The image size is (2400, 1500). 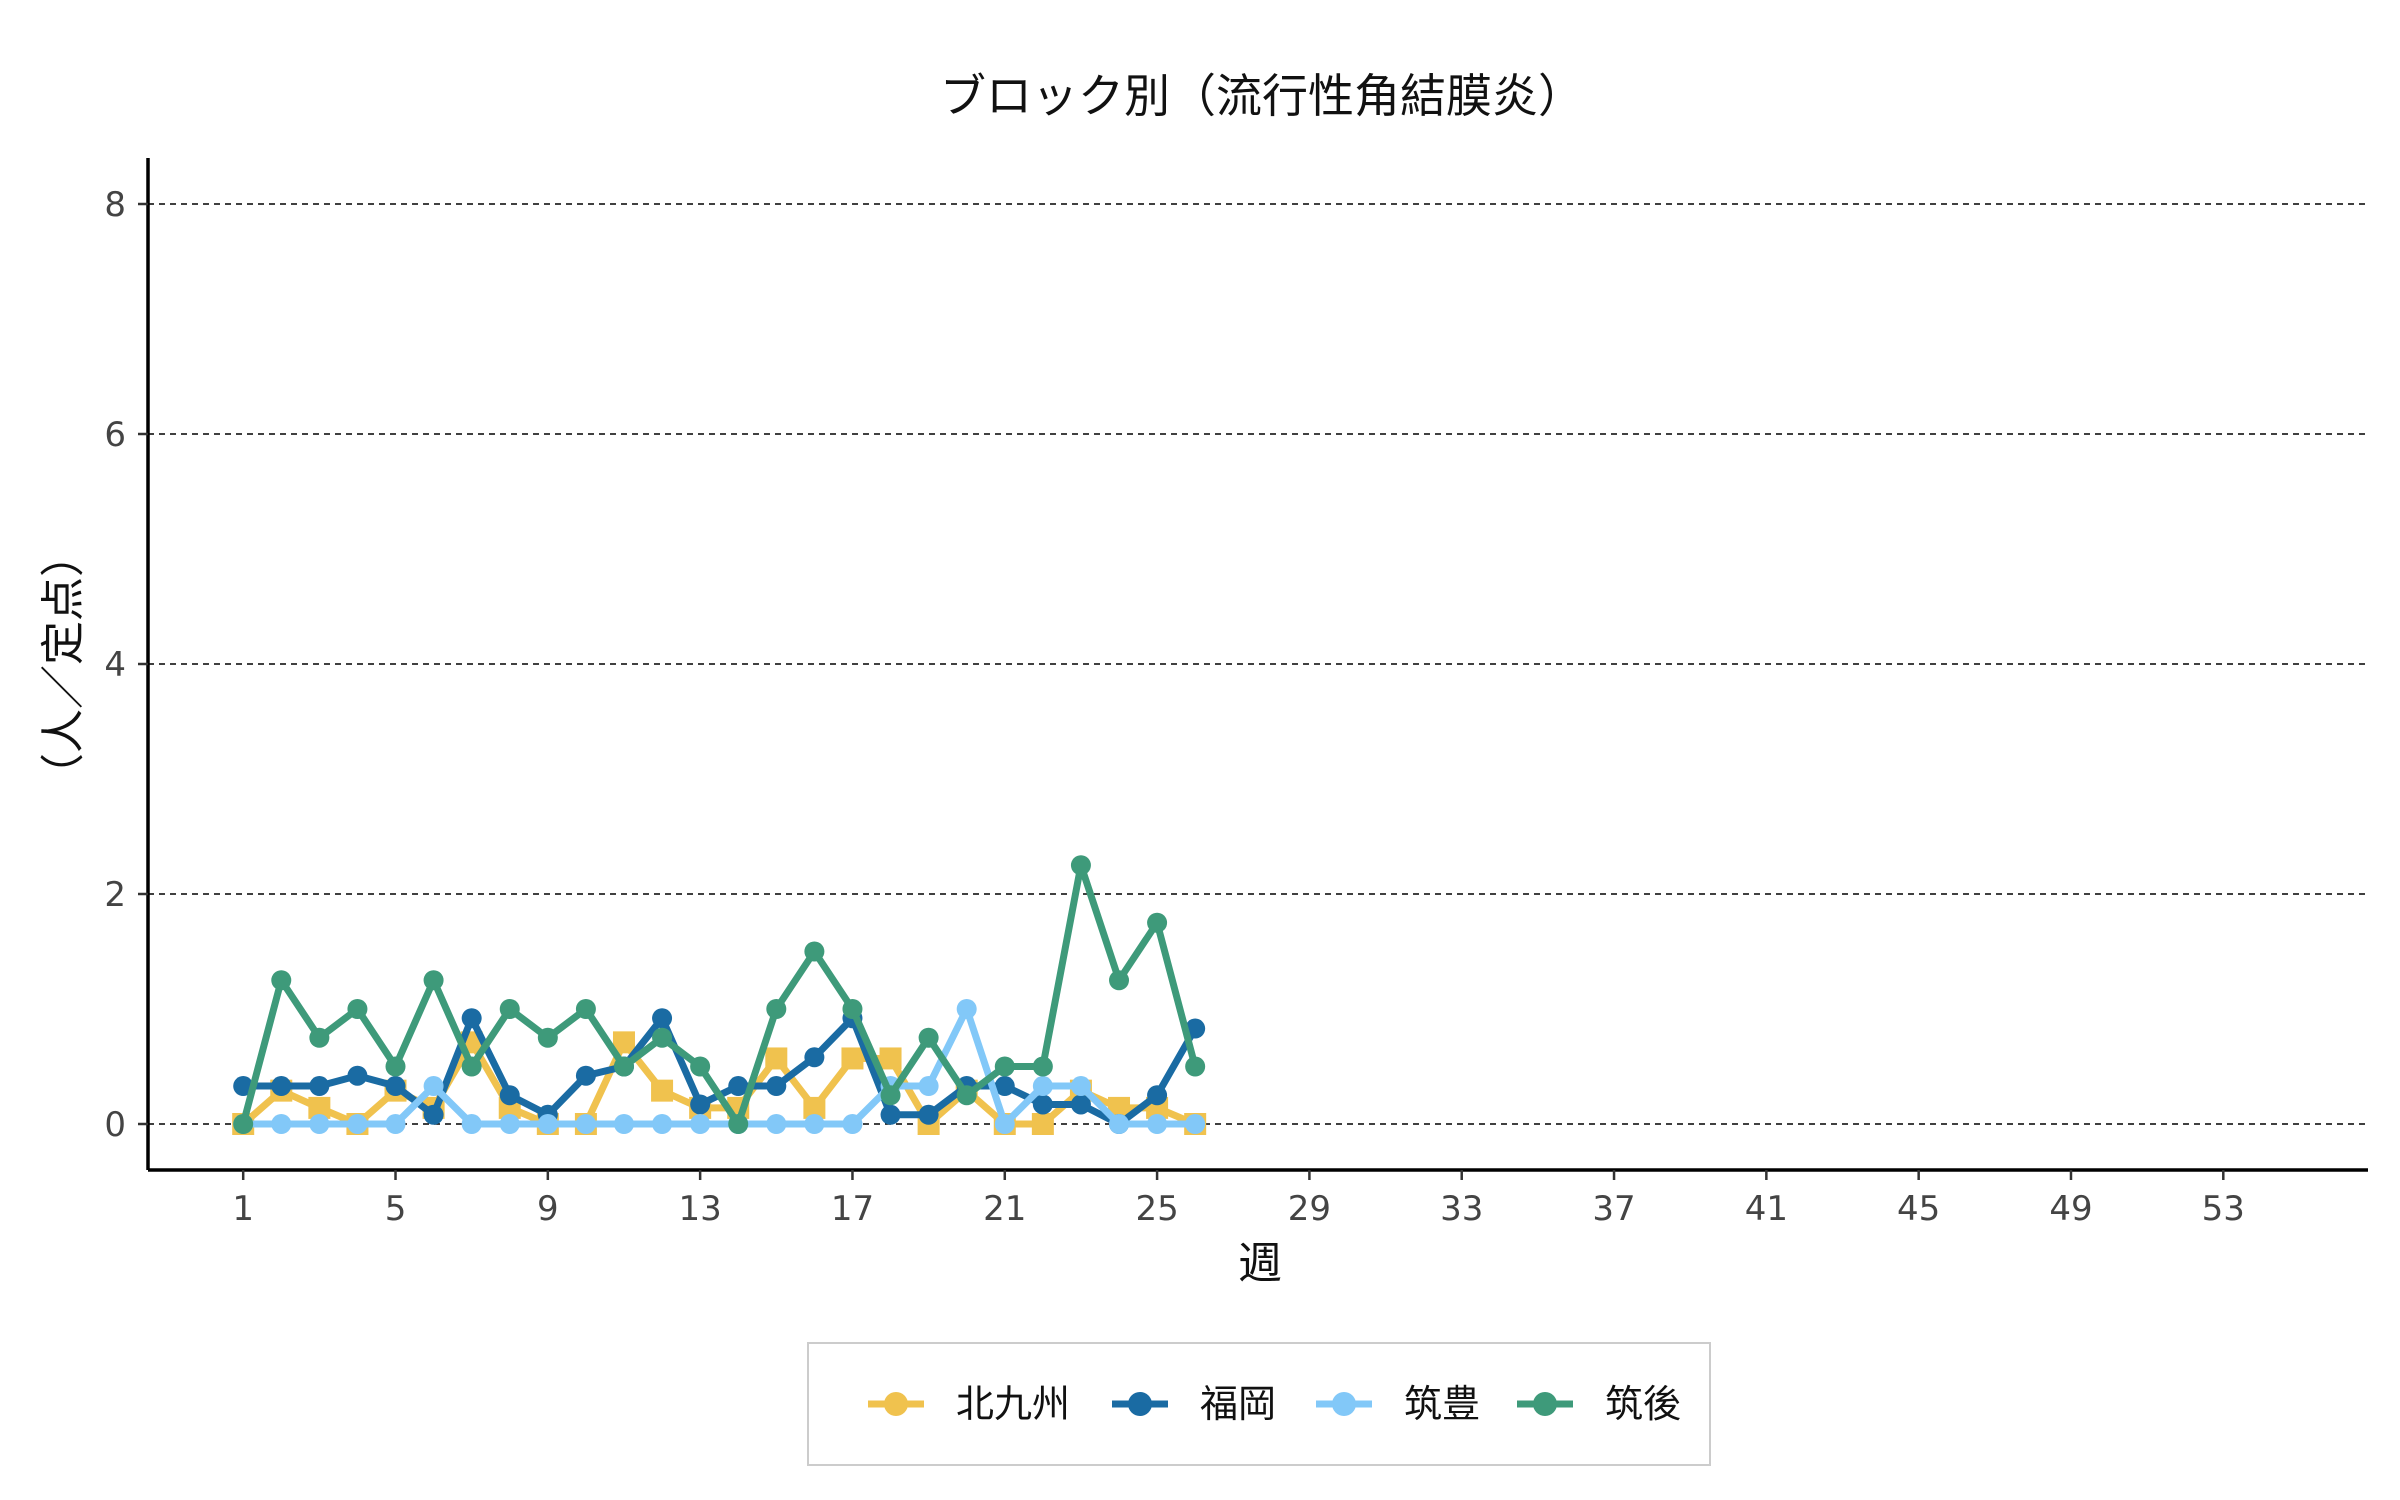 I want to click on legend: 北九州 福岡 筑豊 筑後, so click(x=1259, y=1404).